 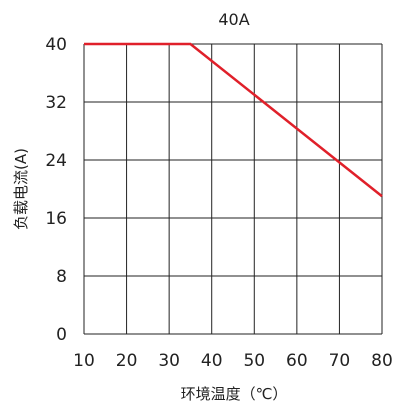 I want to click on x-axis-title: 环境温度（℃）, so click(x=234, y=394).